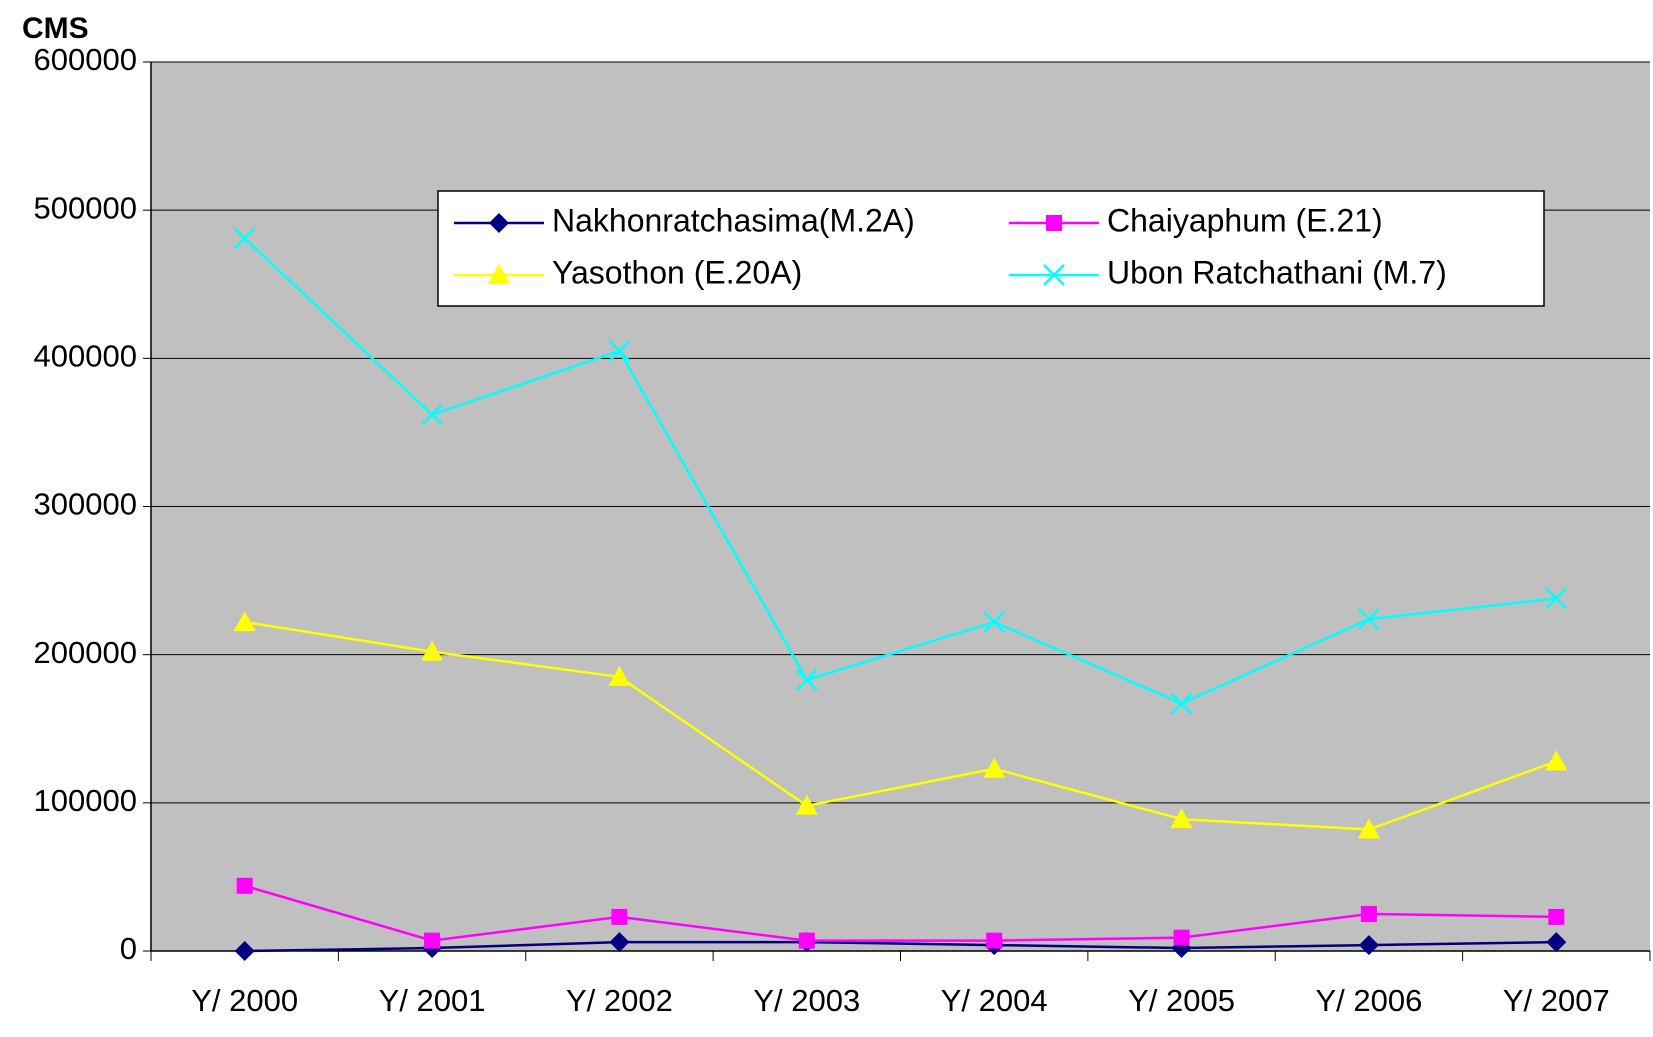 This screenshot has width=1653, height=1037. I want to click on legend-label: Nakhonratchasima(M.2A), so click(733, 220).